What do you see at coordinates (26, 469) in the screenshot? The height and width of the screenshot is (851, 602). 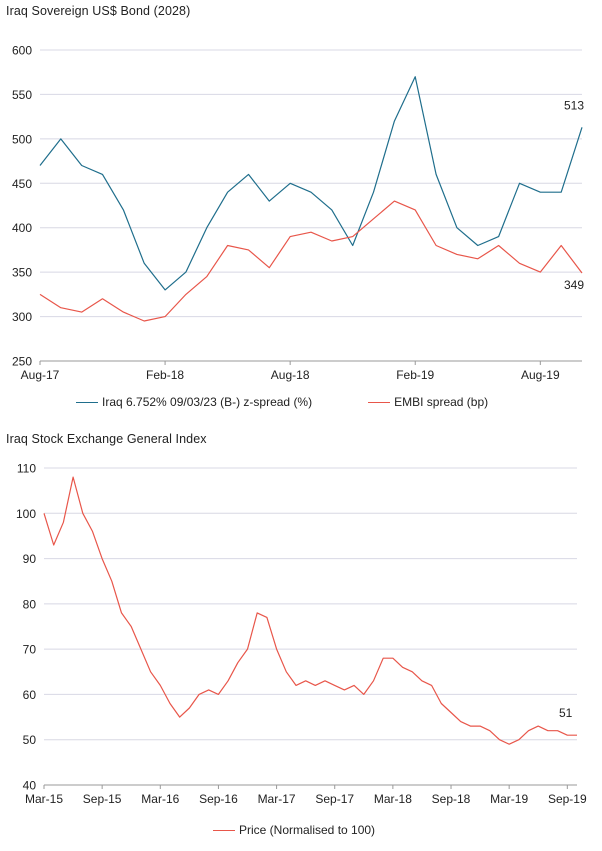 I see `y-tick-label: 110` at bounding box center [26, 469].